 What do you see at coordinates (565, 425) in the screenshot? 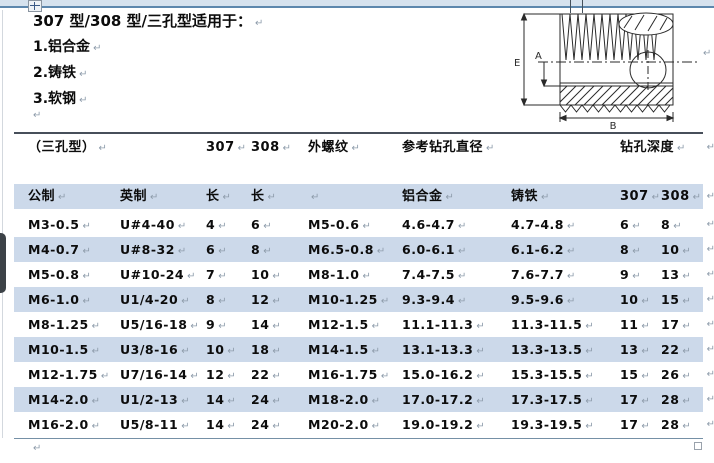
I see `table-cell: 19.3-19.5 ↵` at bounding box center [565, 425].